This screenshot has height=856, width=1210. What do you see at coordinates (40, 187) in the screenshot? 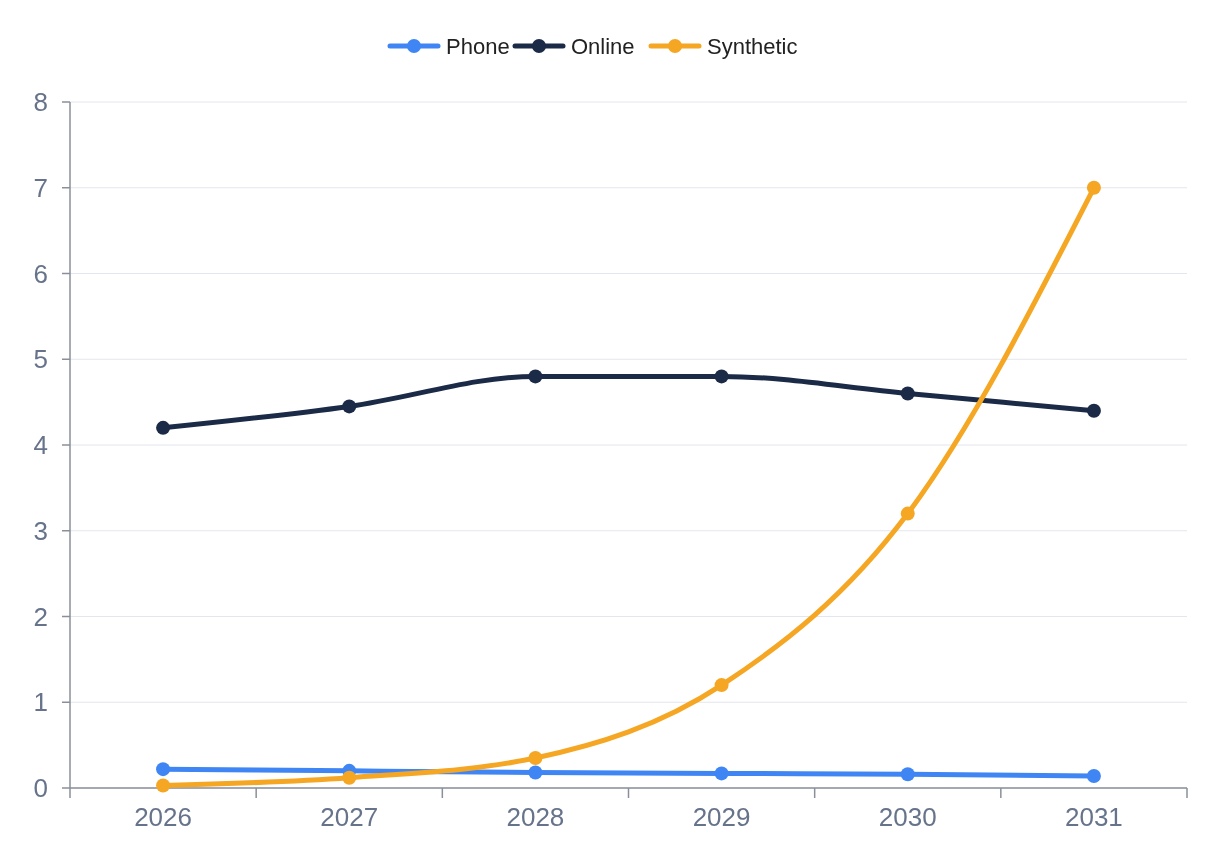
I see `y-tick-label: 7` at bounding box center [40, 187].